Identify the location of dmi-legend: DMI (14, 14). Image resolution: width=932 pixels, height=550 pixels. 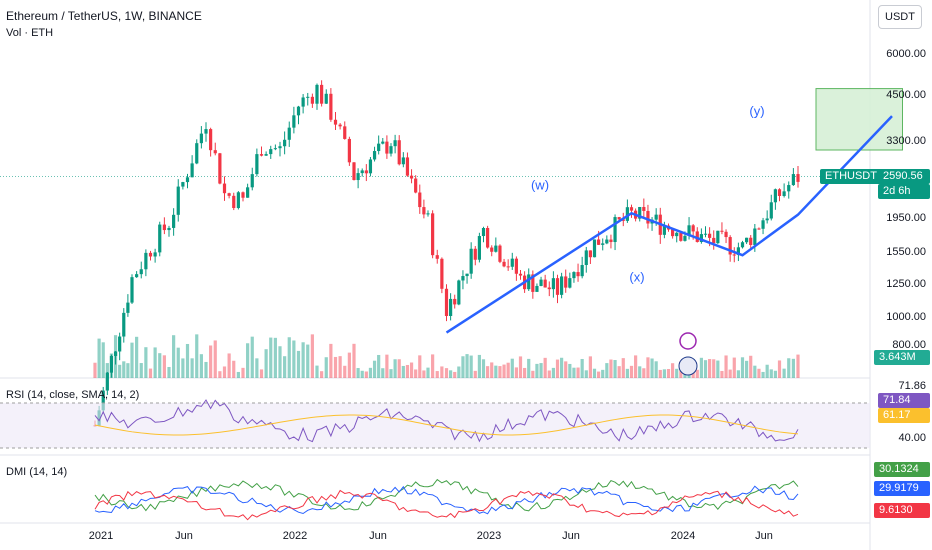
(37, 472).